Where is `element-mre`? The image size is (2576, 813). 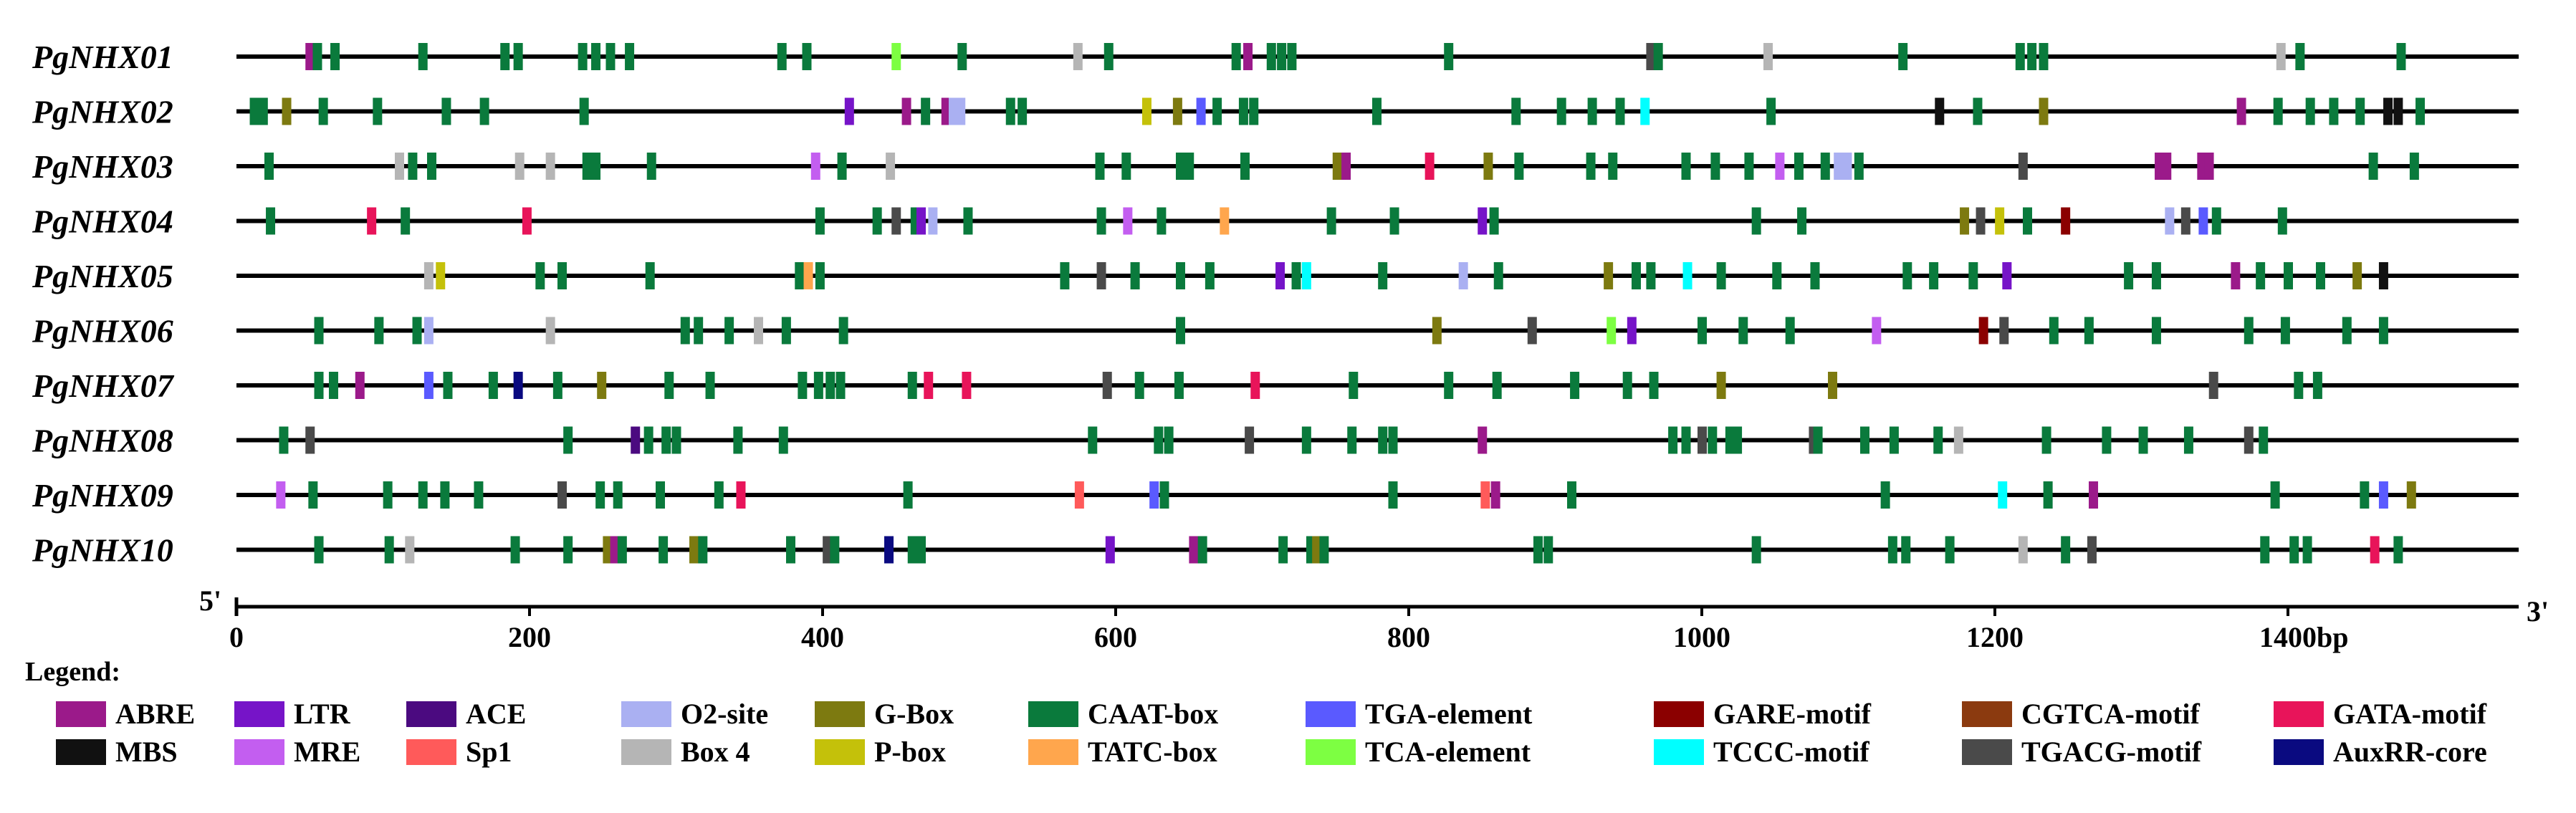 element-mre is located at coordinates (815, 166).